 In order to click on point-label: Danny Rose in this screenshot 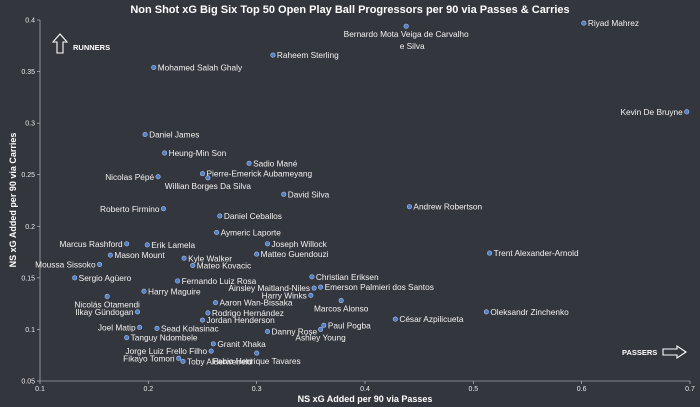, I will do `click(295, 331)`.